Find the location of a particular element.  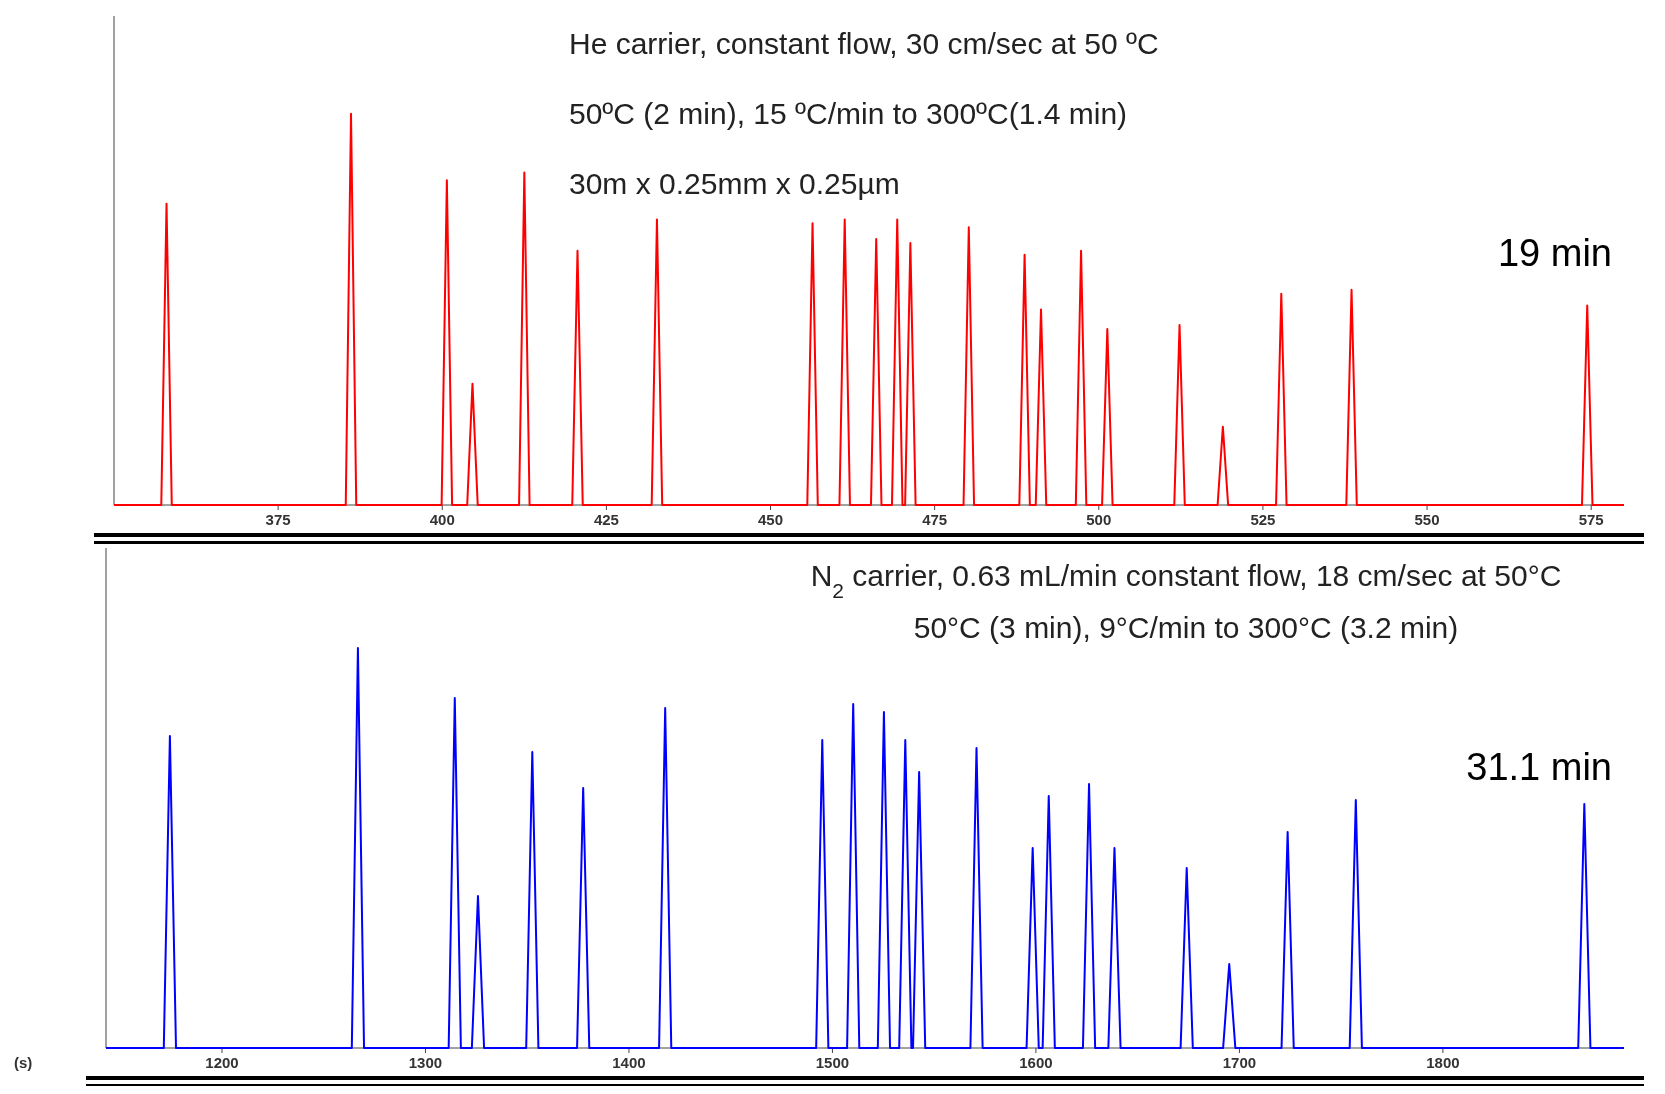

x-tick-label: 425 is located at coordinates (606, 519).